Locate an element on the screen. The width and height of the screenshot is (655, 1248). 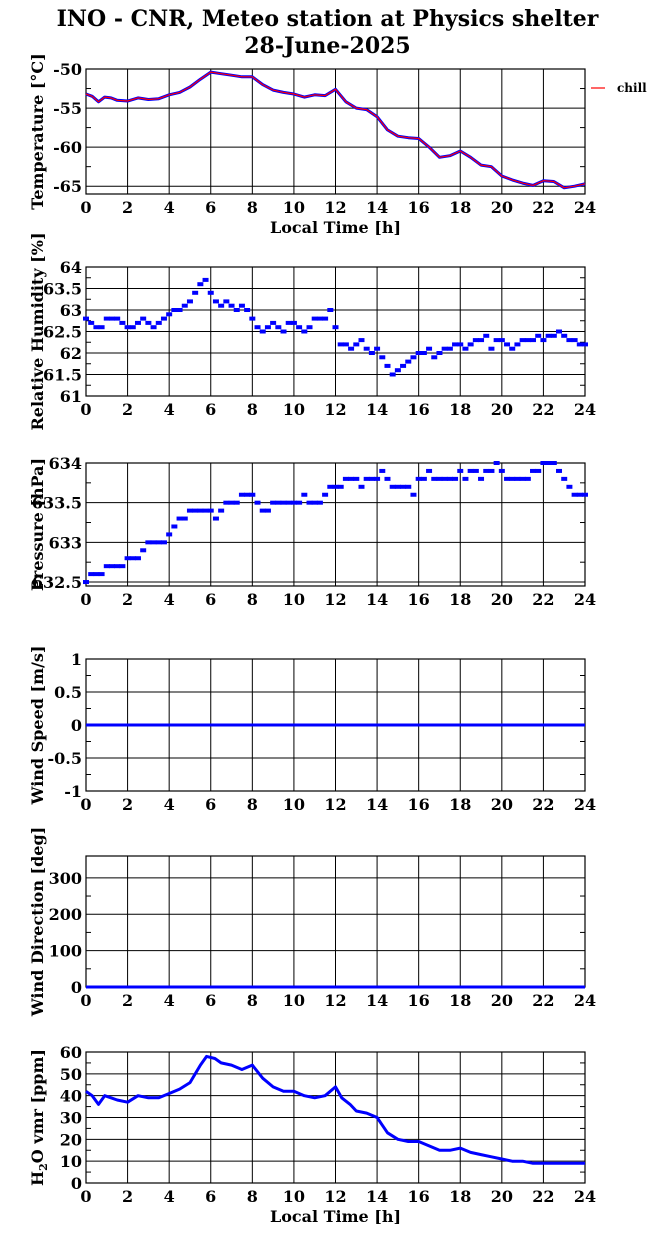
y-tick-label: 64 is located at coordinates (71, 267).